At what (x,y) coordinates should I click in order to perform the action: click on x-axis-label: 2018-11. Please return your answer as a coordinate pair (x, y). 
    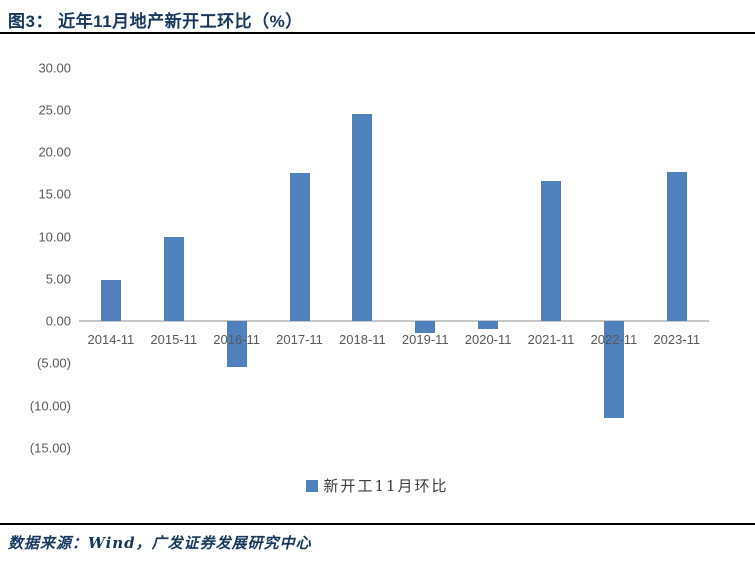
    Looking at the image, I should click on (362, 339).